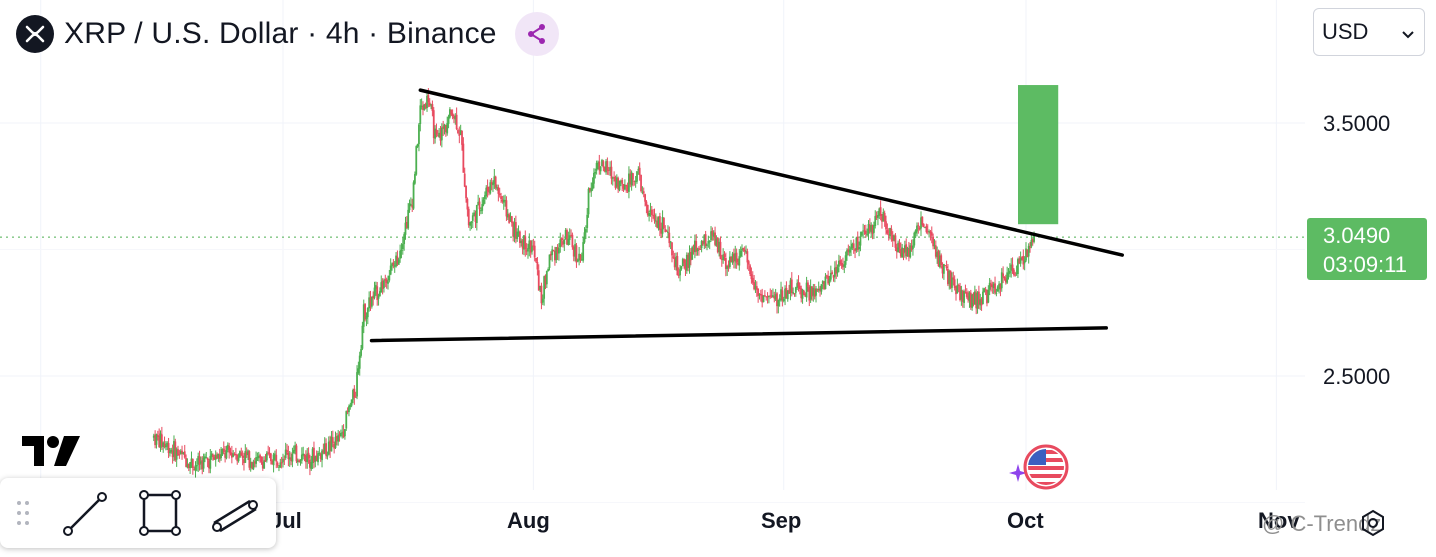  Describe the element at coordinates (84, 513) in the screenshot. I see `line-tool-icon` at that location.